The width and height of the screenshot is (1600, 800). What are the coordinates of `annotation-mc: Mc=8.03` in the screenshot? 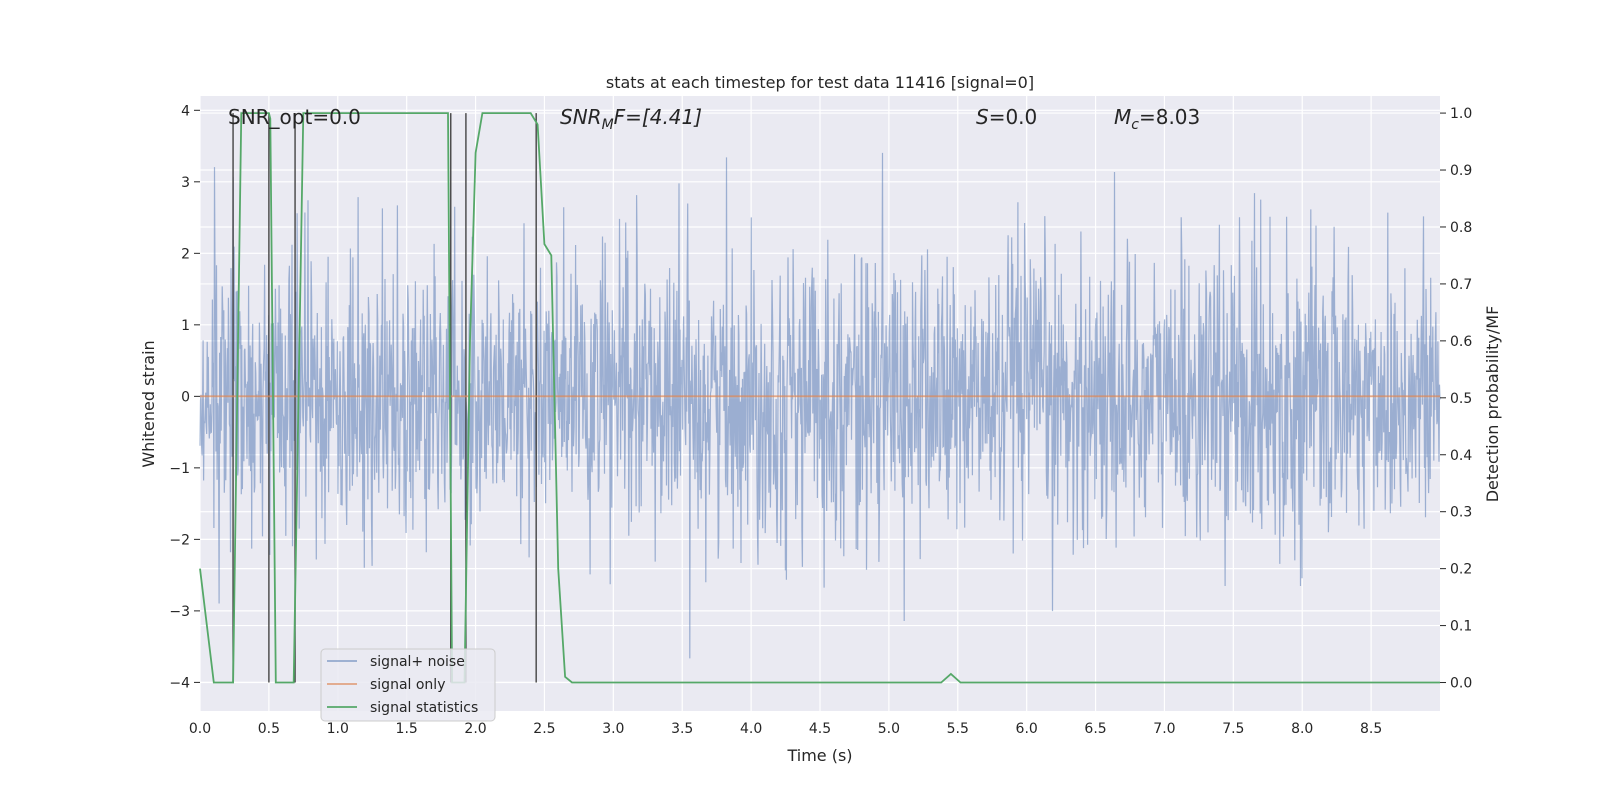 It's located at (1157, 119).